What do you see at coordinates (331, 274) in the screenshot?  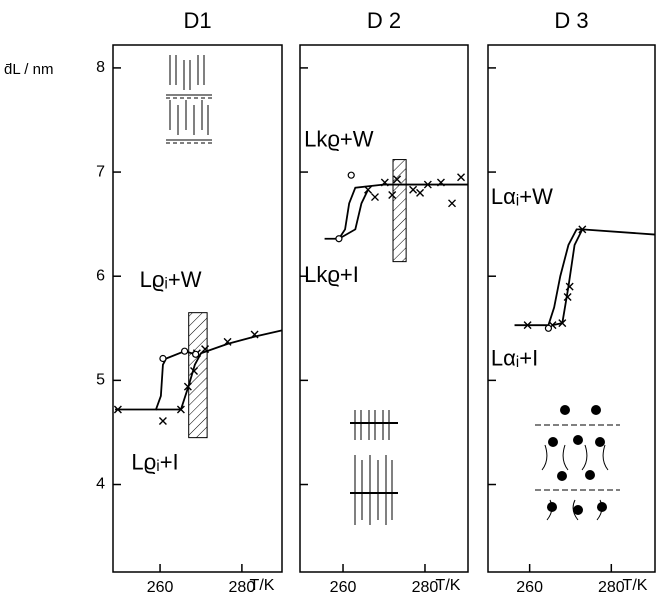 I see `phase-label: Lkϱ+I` at bounding box center [331, 274].